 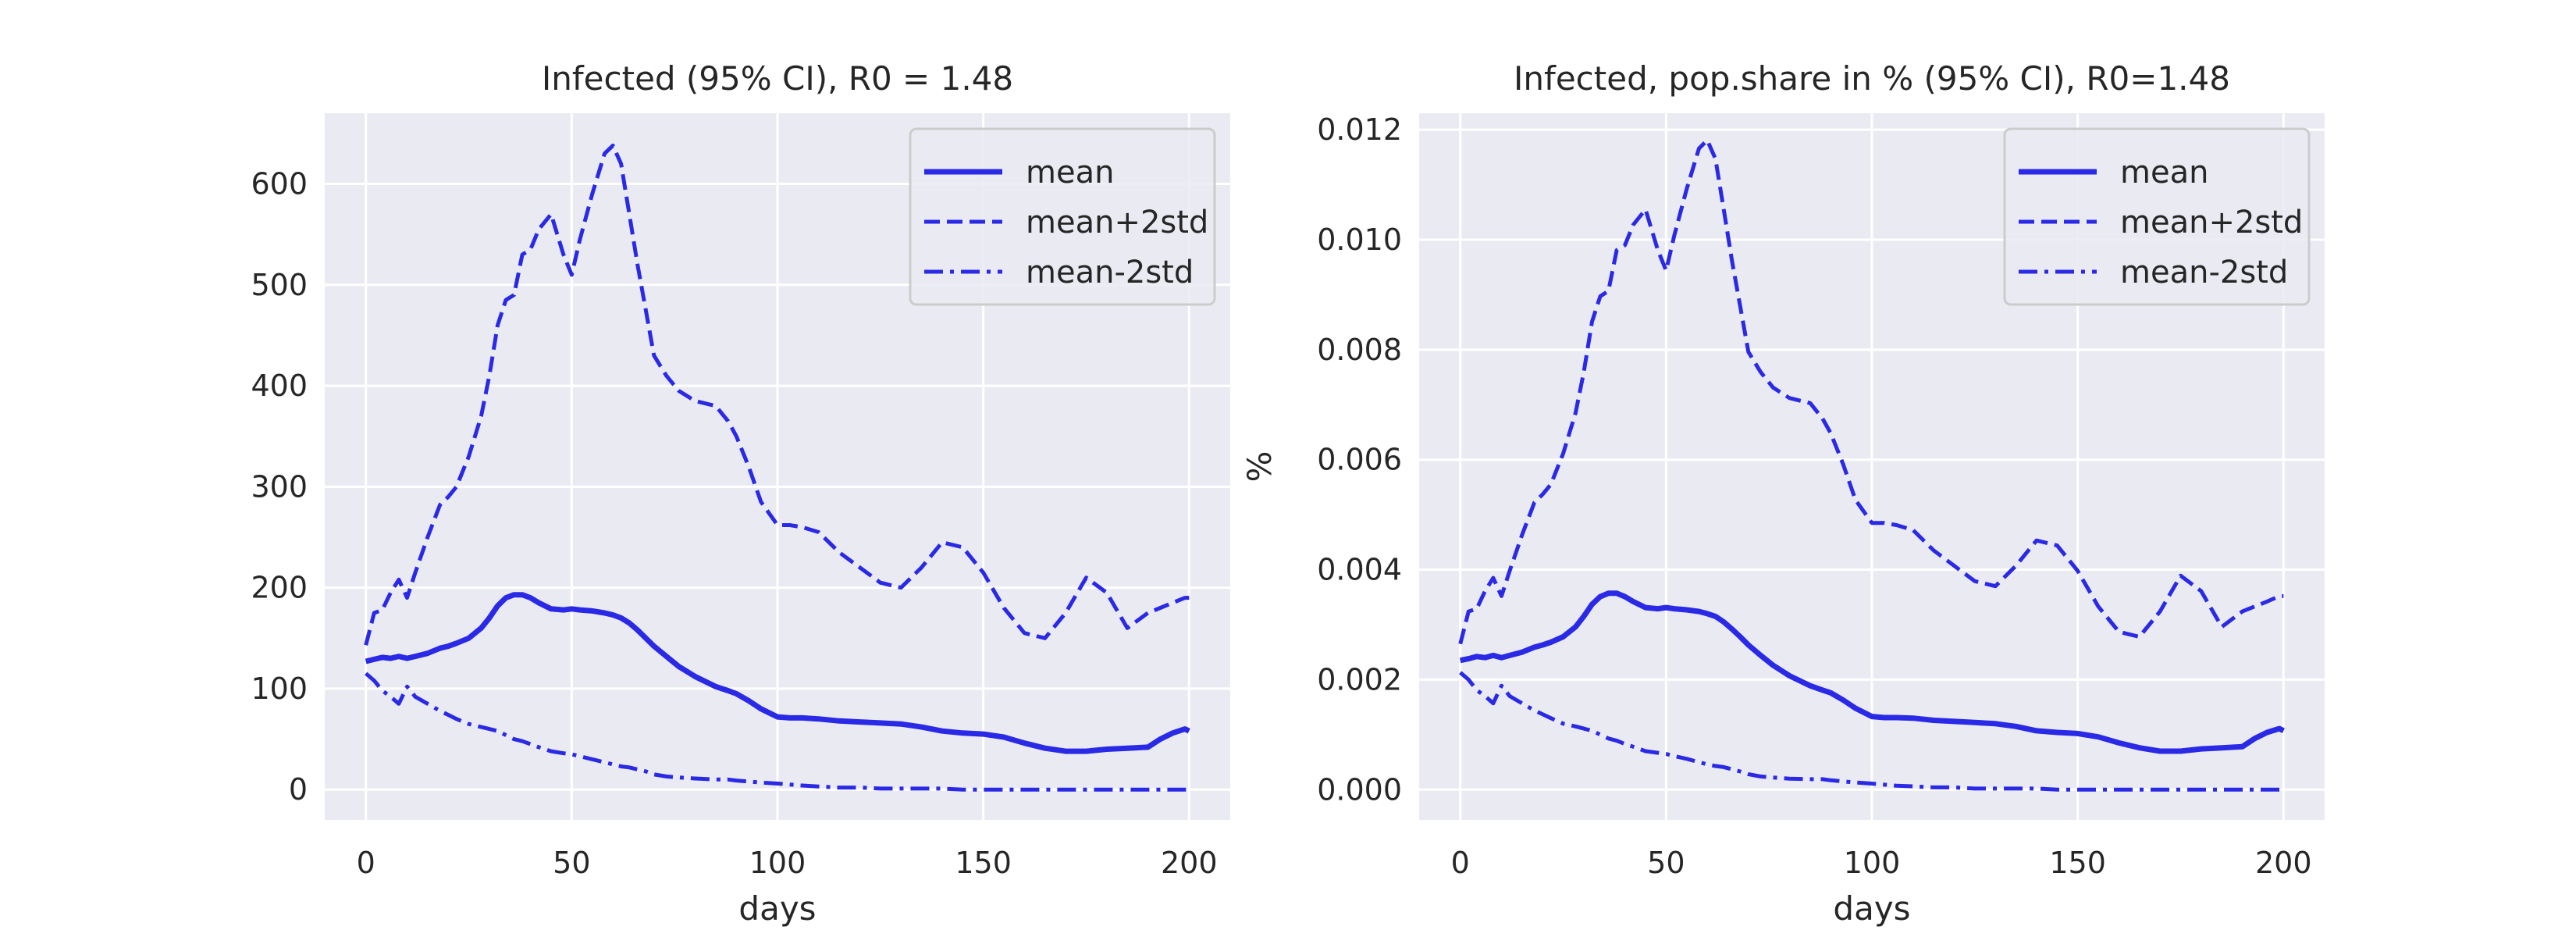 What do you see at coordinates (777, 78) in the screenshot?
I see `chart-title: Infected (95% CI), R0 = 1.48` at bounding box center [777, 78].